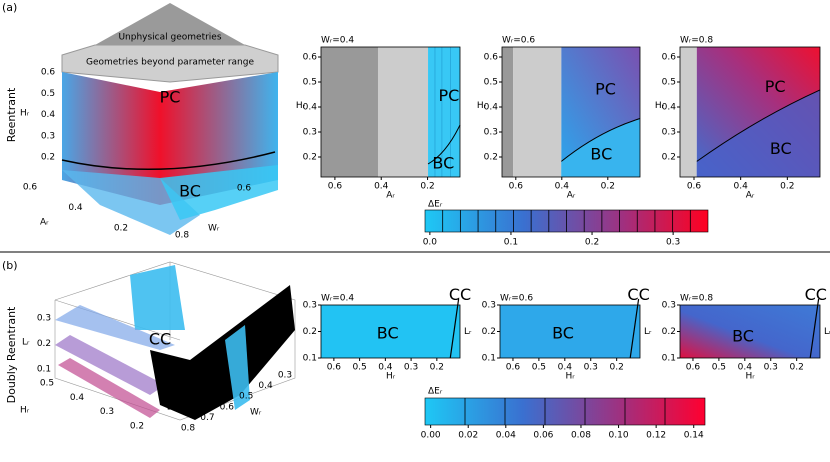 This screenshot has width=830, height=462. Describe the element at coordinates (169, 38) in the screenshot. I see `region-label: Unphysical geometries` at that location.